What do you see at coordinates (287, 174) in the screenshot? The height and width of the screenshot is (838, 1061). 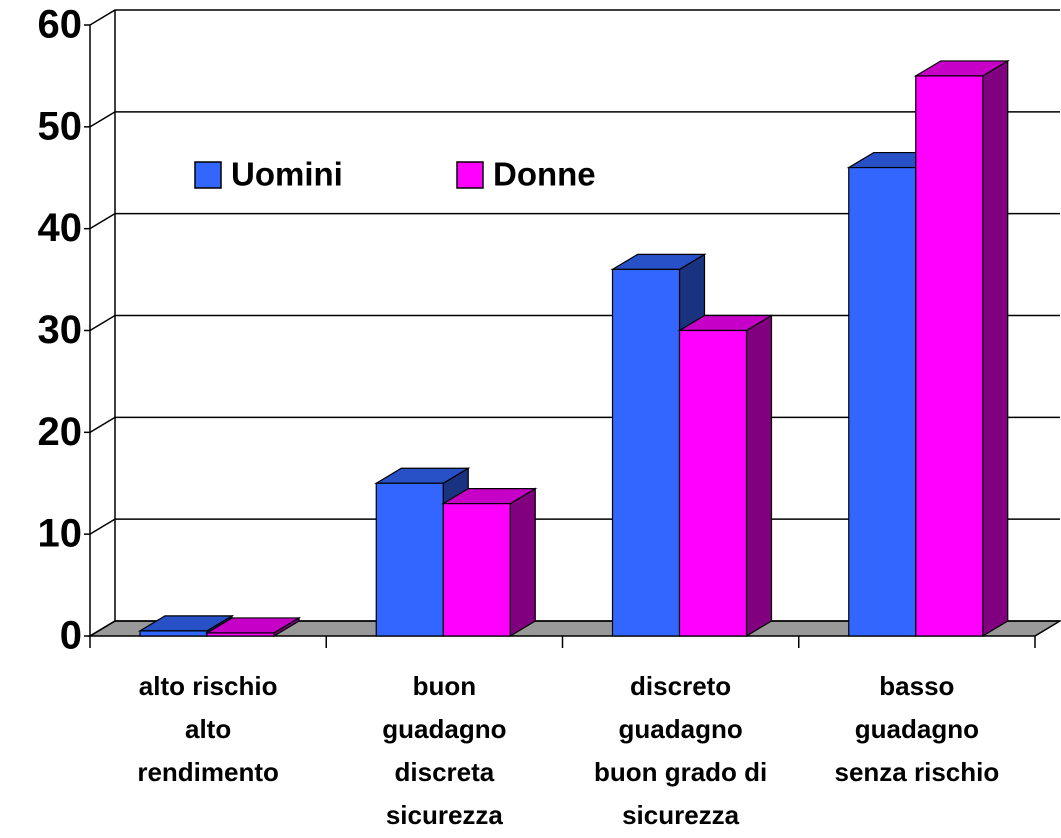 I see `legend-label: Uomini` at bounding box center [287, 174].